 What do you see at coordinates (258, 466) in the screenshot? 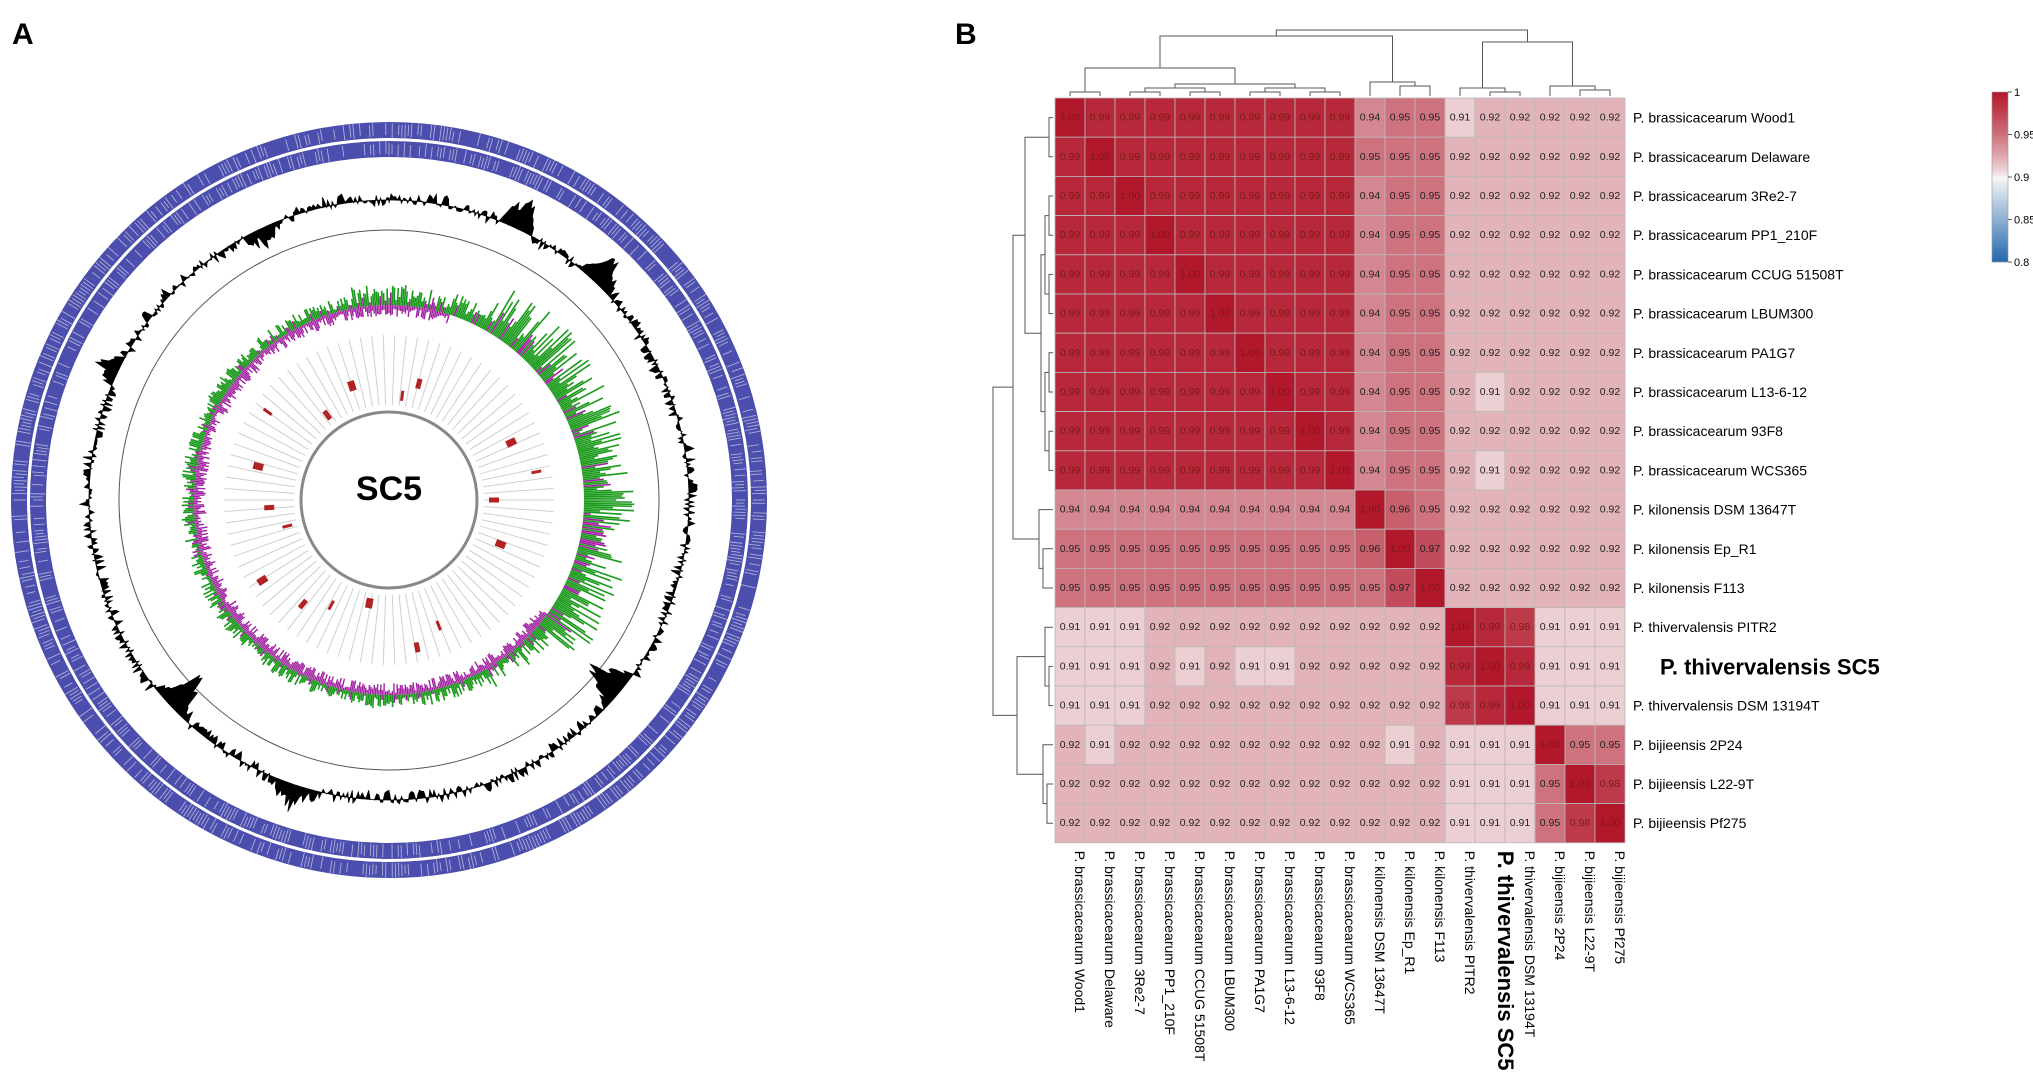
I see `feature-mark` at bounding box center [258, 466].